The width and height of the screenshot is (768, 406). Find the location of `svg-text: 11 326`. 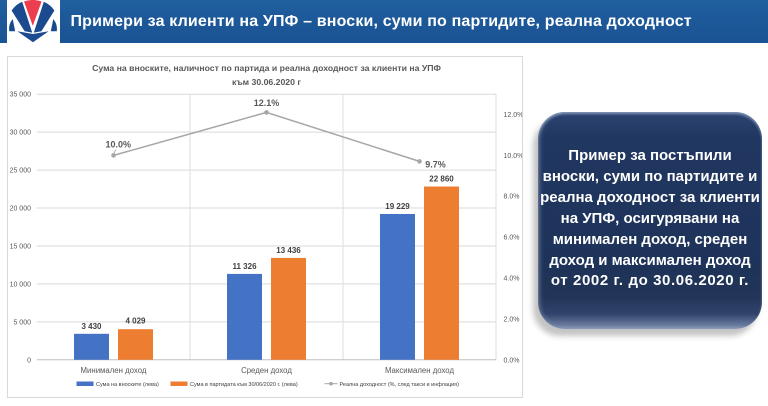

svg-text: 11 326 is located at coordinates (244, 266).